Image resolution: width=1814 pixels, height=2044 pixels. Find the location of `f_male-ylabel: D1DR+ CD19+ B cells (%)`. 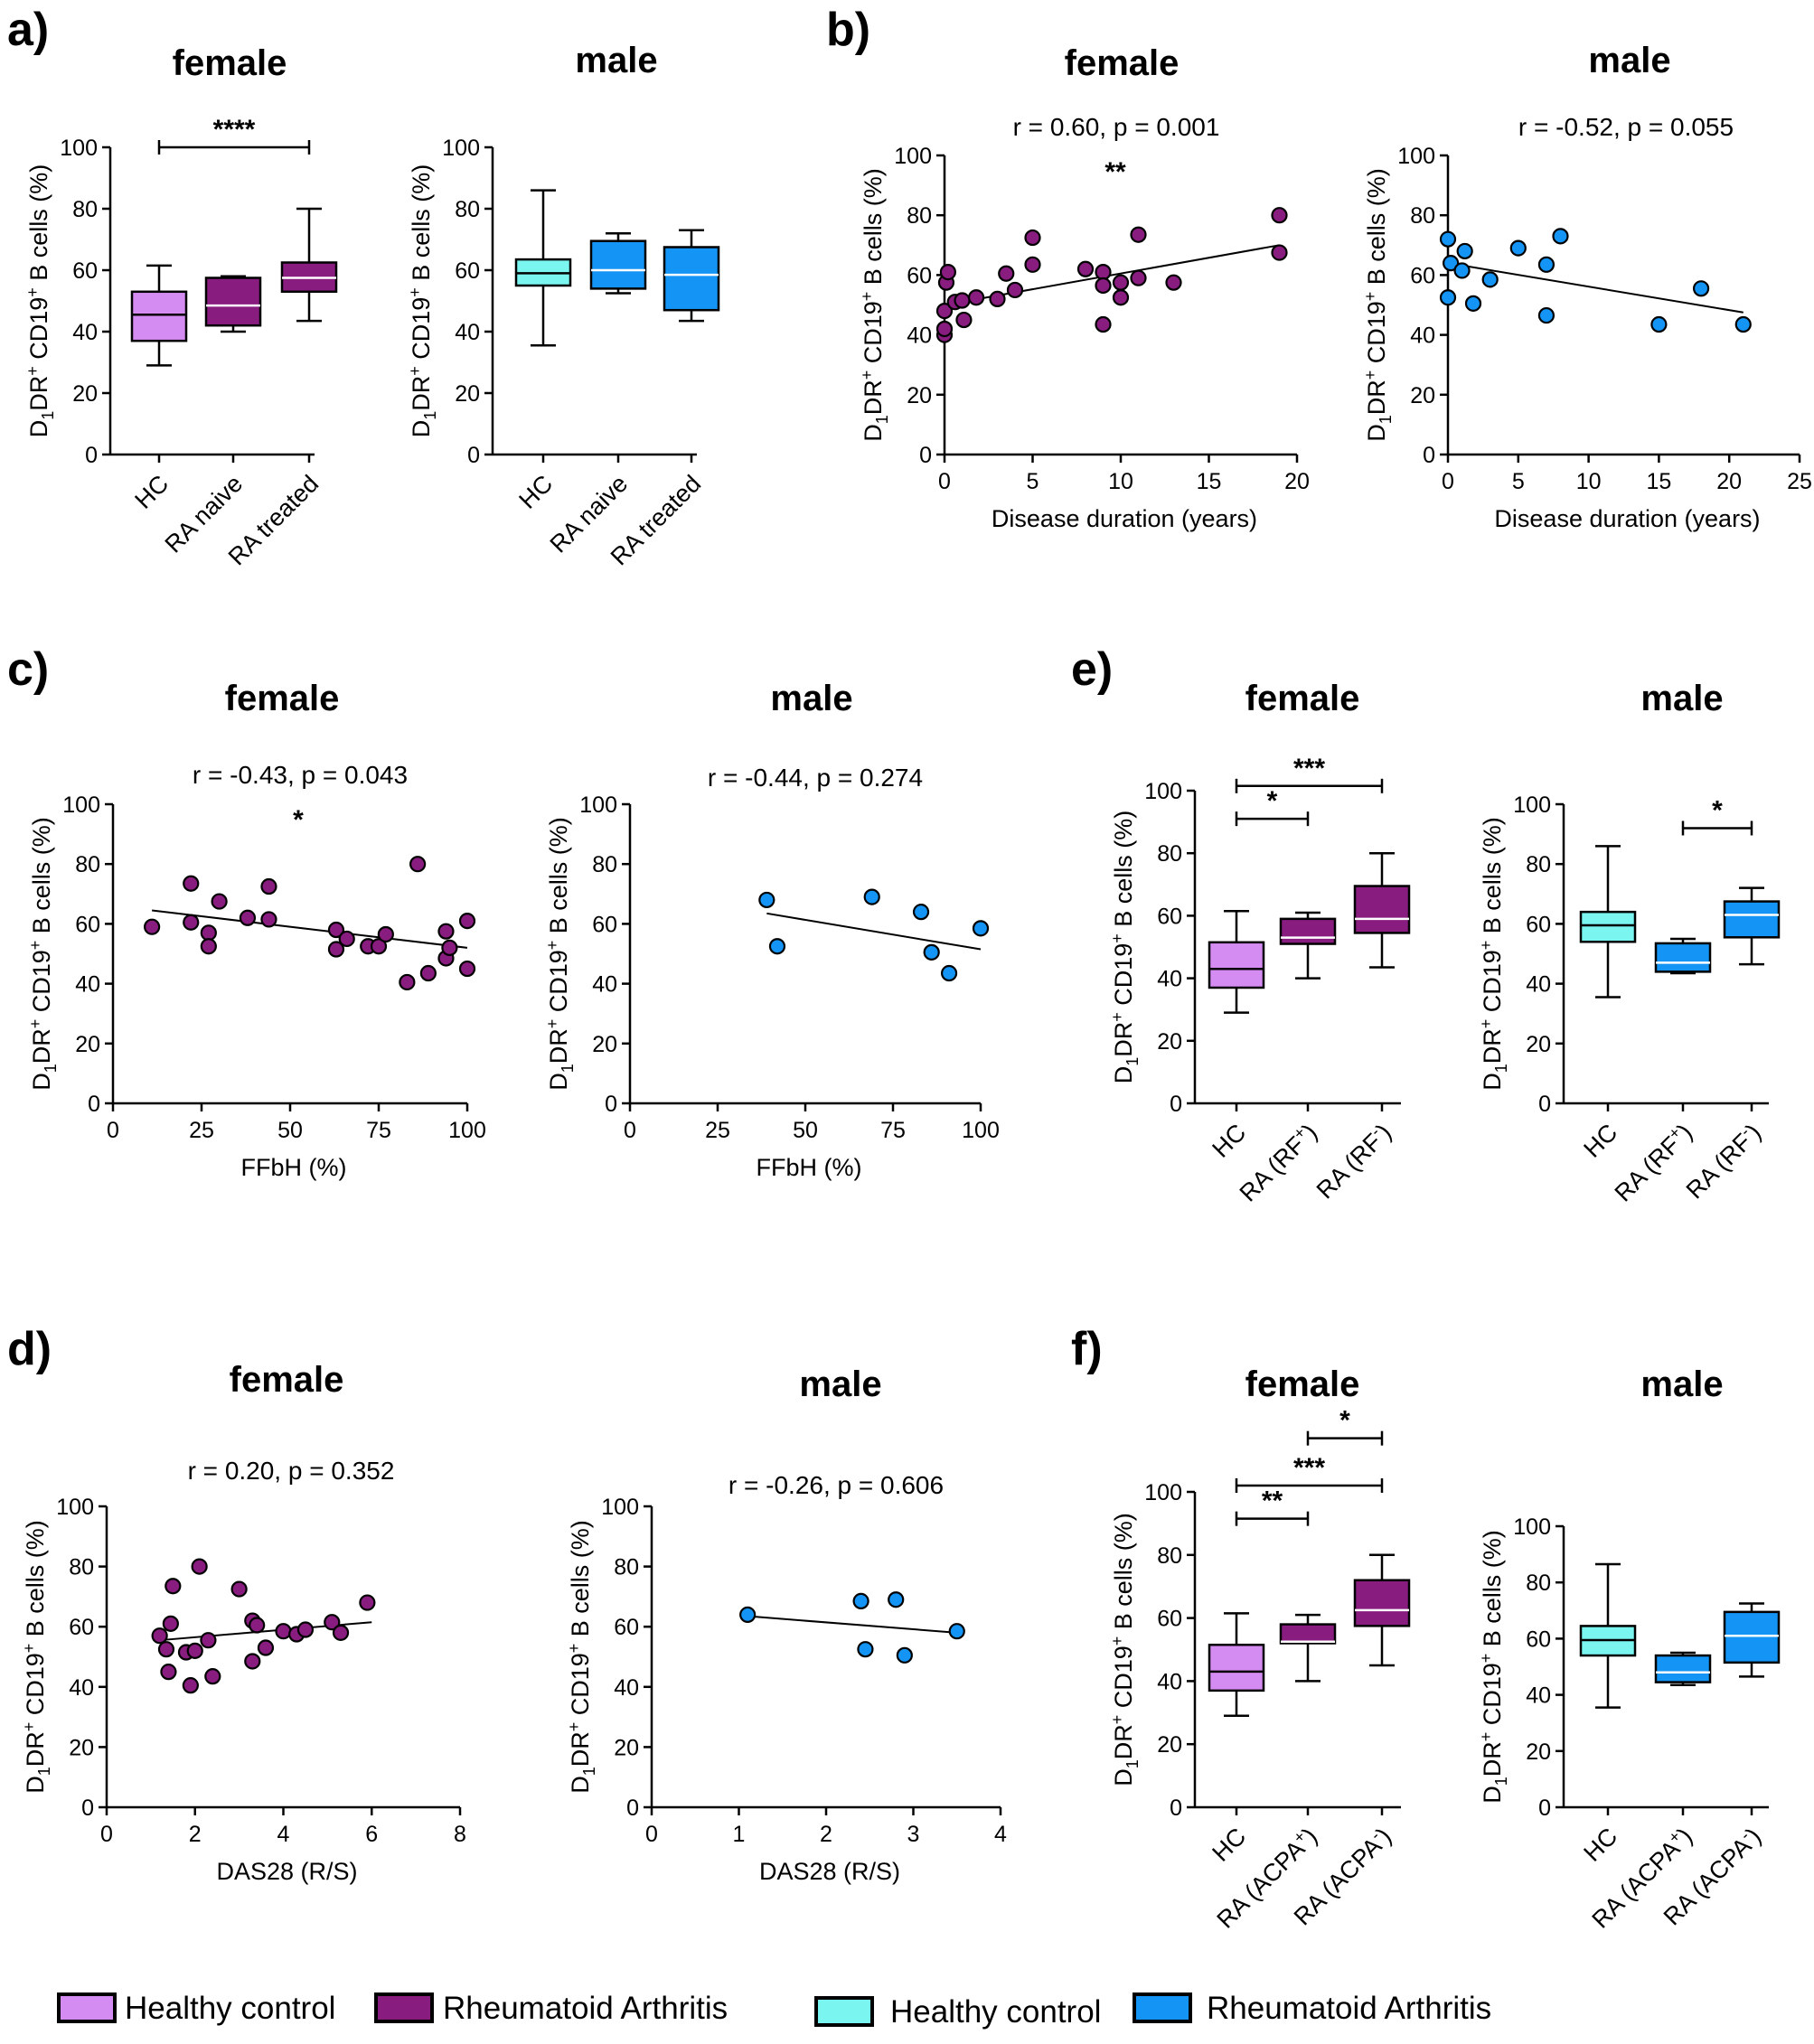

f_male-ylabel: D1DR+ CD19+ B cells (%) is located at coordinates (1493, 1667).